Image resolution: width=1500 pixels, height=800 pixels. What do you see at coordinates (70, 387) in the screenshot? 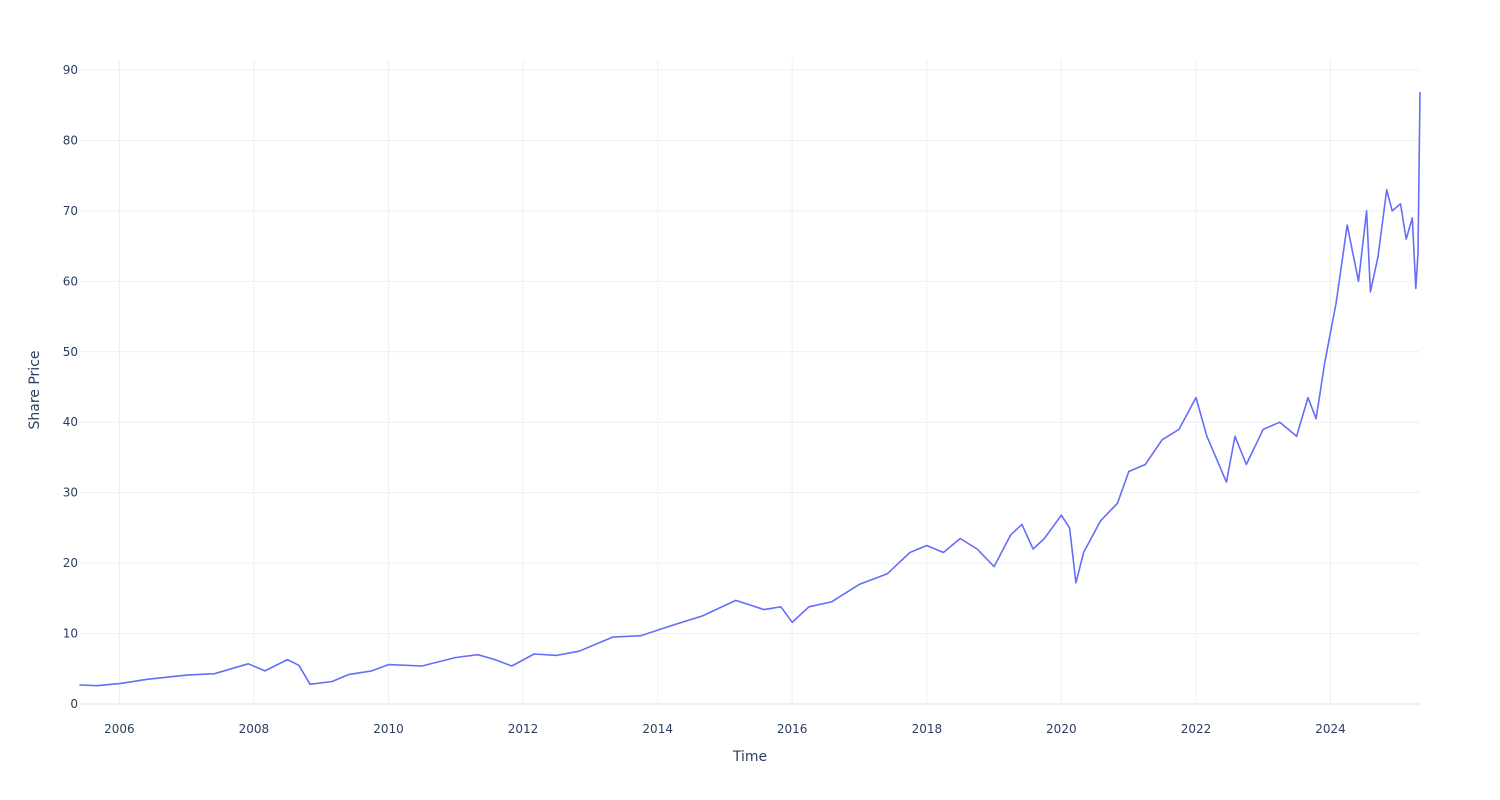
I see `y-axis-ticks: 0 10 20 30 40 50 60 70 80 90` at bounding box center [70, 387].